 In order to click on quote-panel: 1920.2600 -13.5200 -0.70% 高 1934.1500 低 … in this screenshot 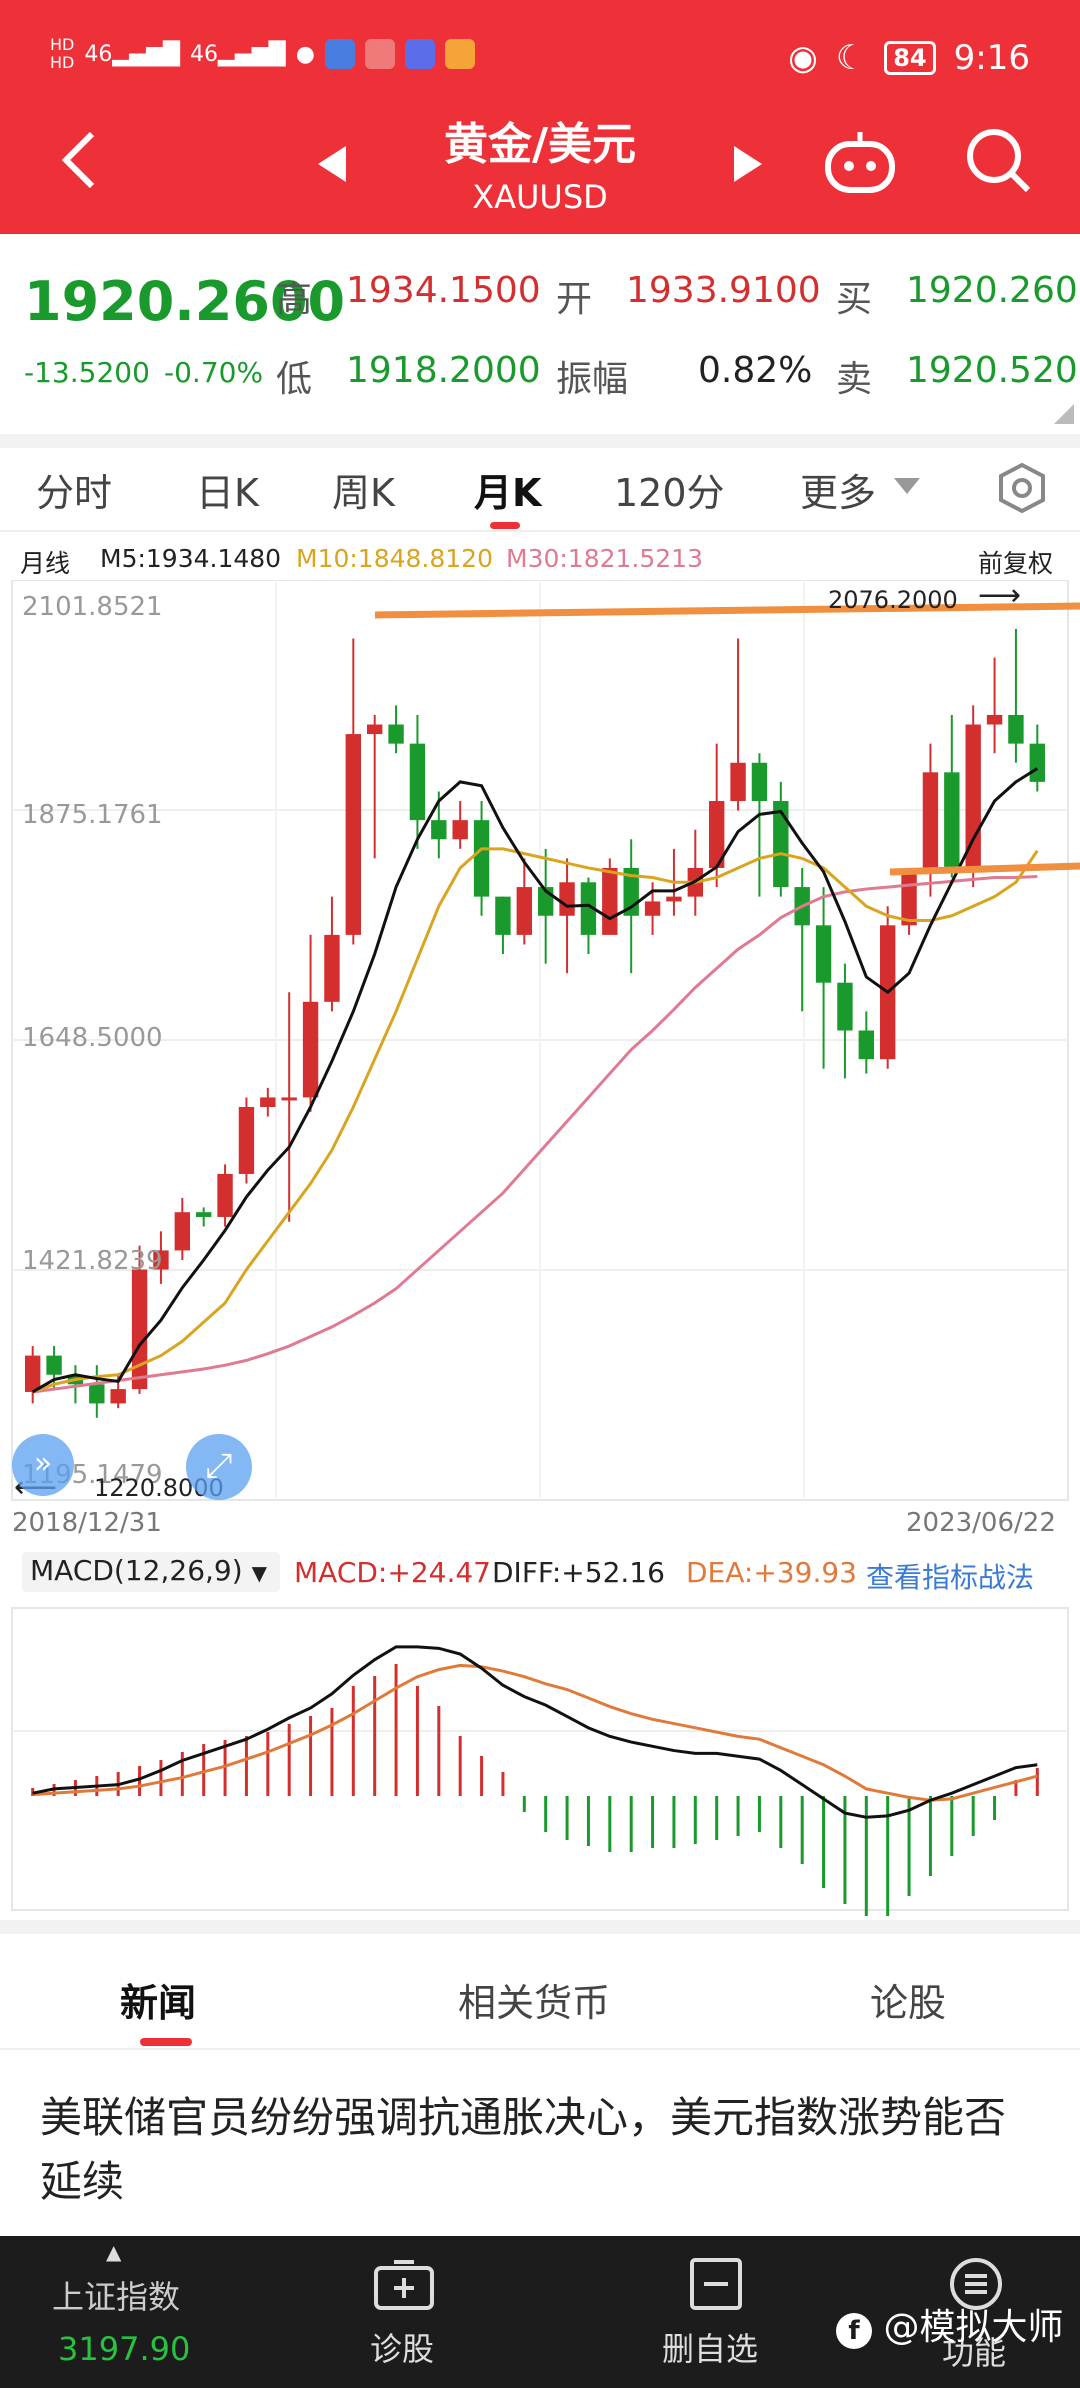, I will do `click(540, 334)`.